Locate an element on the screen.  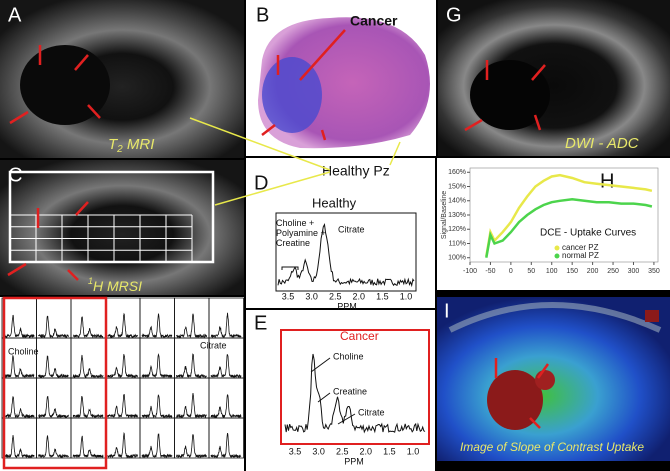
spectra-bg is located at coordinates (122, 384).